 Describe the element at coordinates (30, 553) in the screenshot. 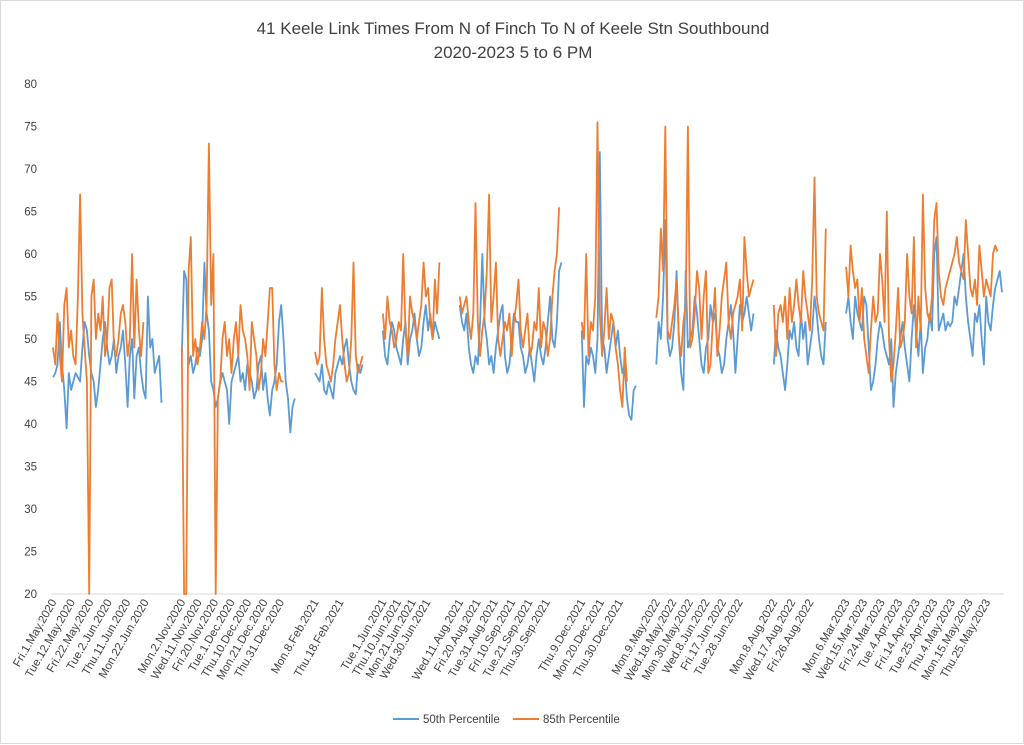

I see `y-tick-label: 25` at that location.